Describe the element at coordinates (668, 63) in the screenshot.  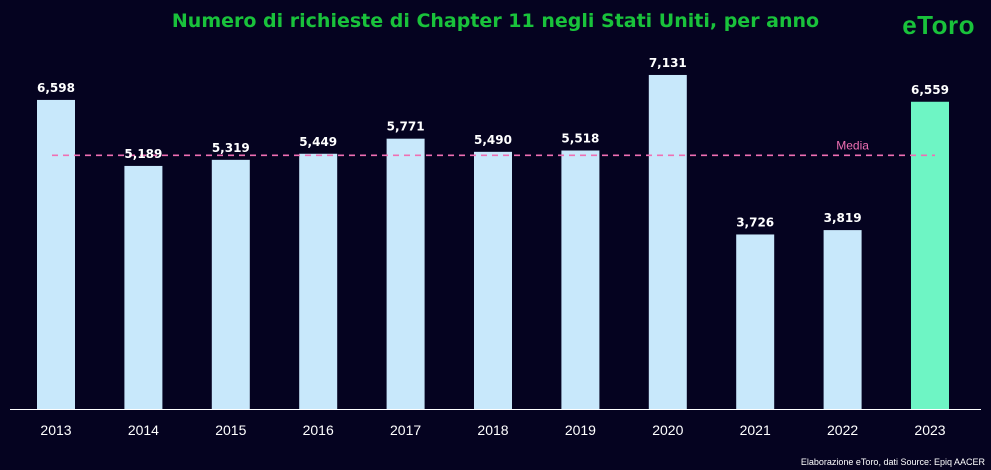
I see `value-label-2020: 7,131` at that location.